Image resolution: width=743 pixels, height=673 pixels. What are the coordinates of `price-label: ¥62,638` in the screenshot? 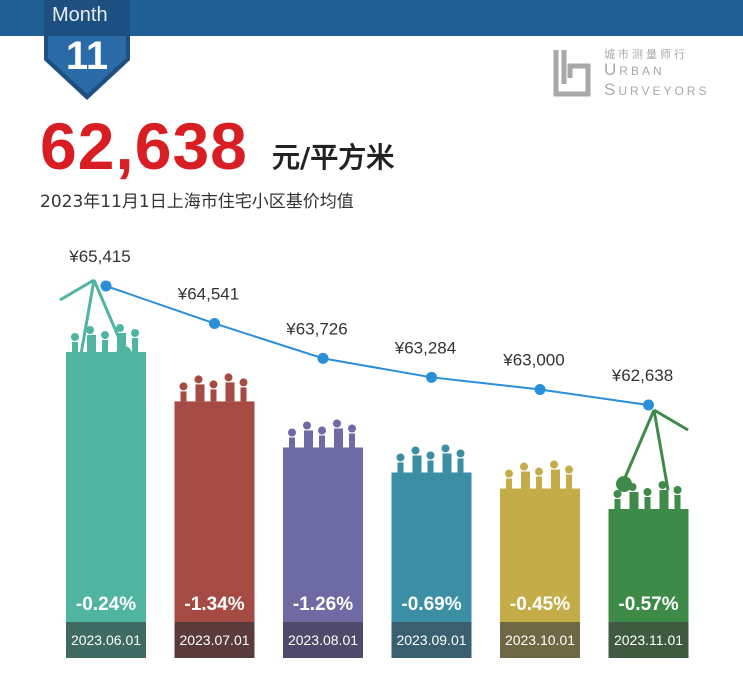 It's located at (642, 375).